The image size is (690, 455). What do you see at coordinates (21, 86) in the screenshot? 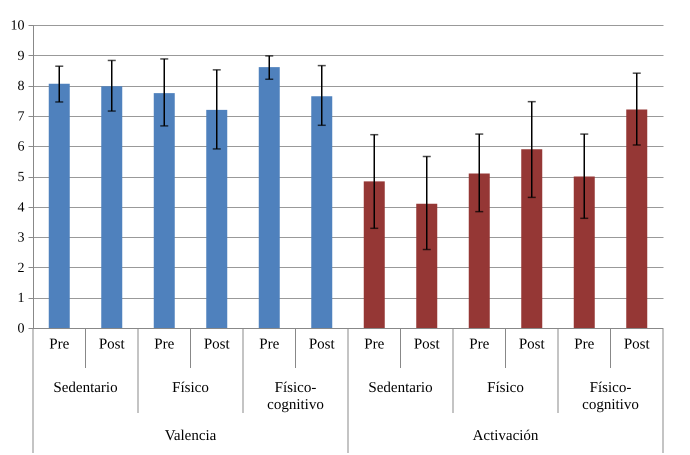
I see `y-tick-label: 8` at bounding box center [21, 86].